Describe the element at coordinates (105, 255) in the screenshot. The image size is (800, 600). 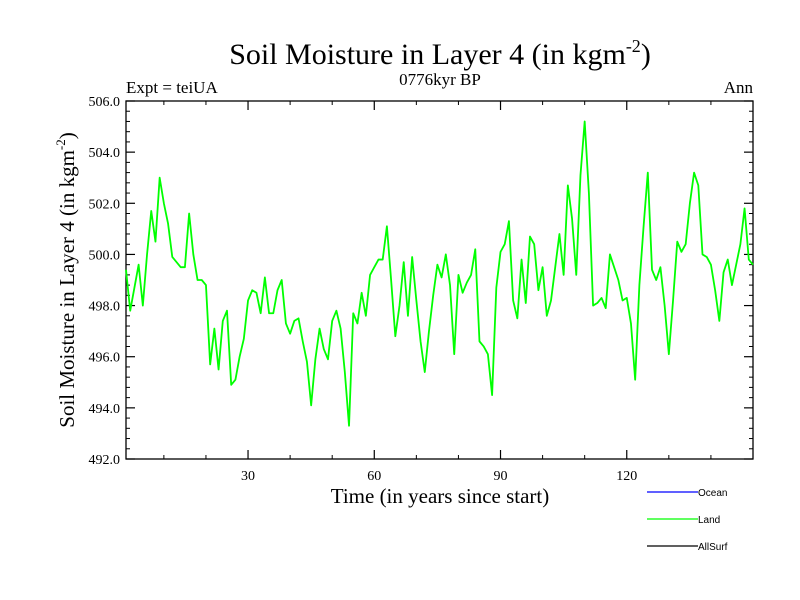
I see `y-tick-label: 500.0` at that location.